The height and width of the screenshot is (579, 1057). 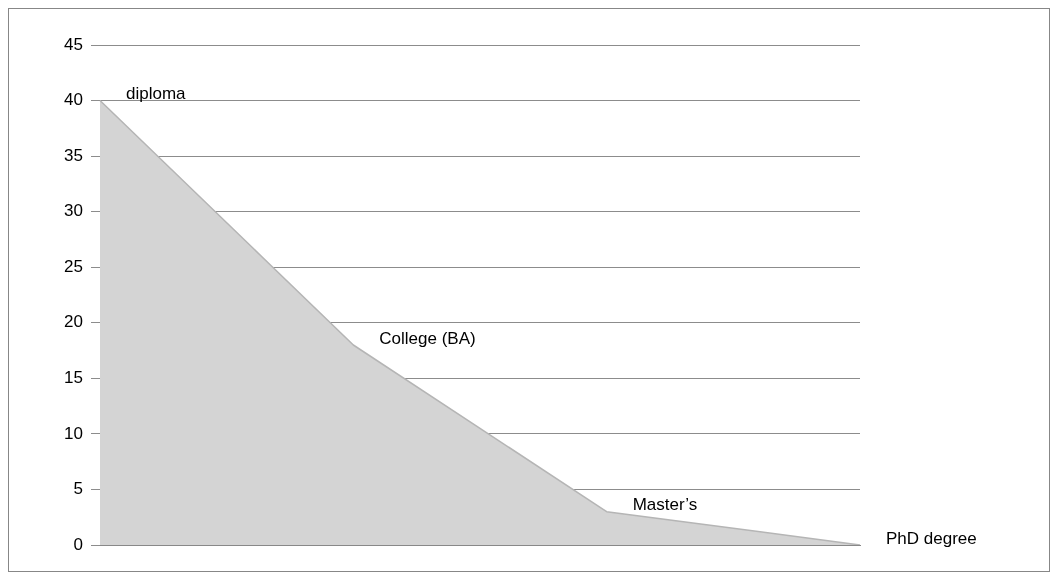 What do you see at coordinates (73, 211) in the screenshot?
I see `y-tick-label: 30` at bounding box center [73, 211].